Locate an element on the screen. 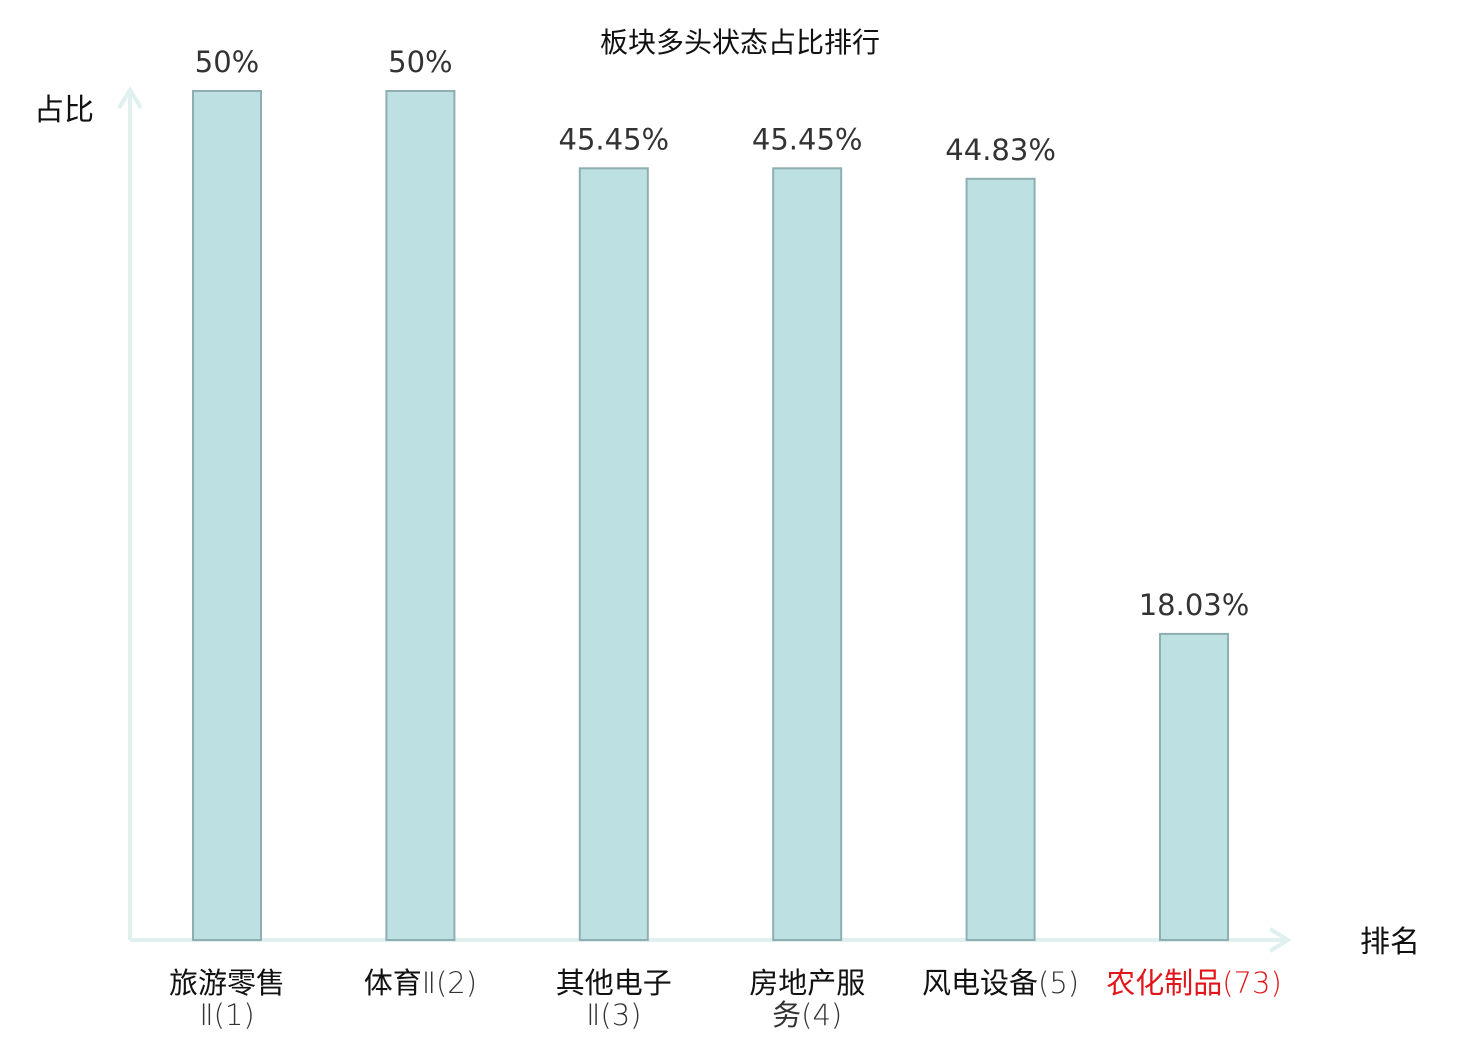  category-name-5: 风电设备 is located at coordinates (980, 983).